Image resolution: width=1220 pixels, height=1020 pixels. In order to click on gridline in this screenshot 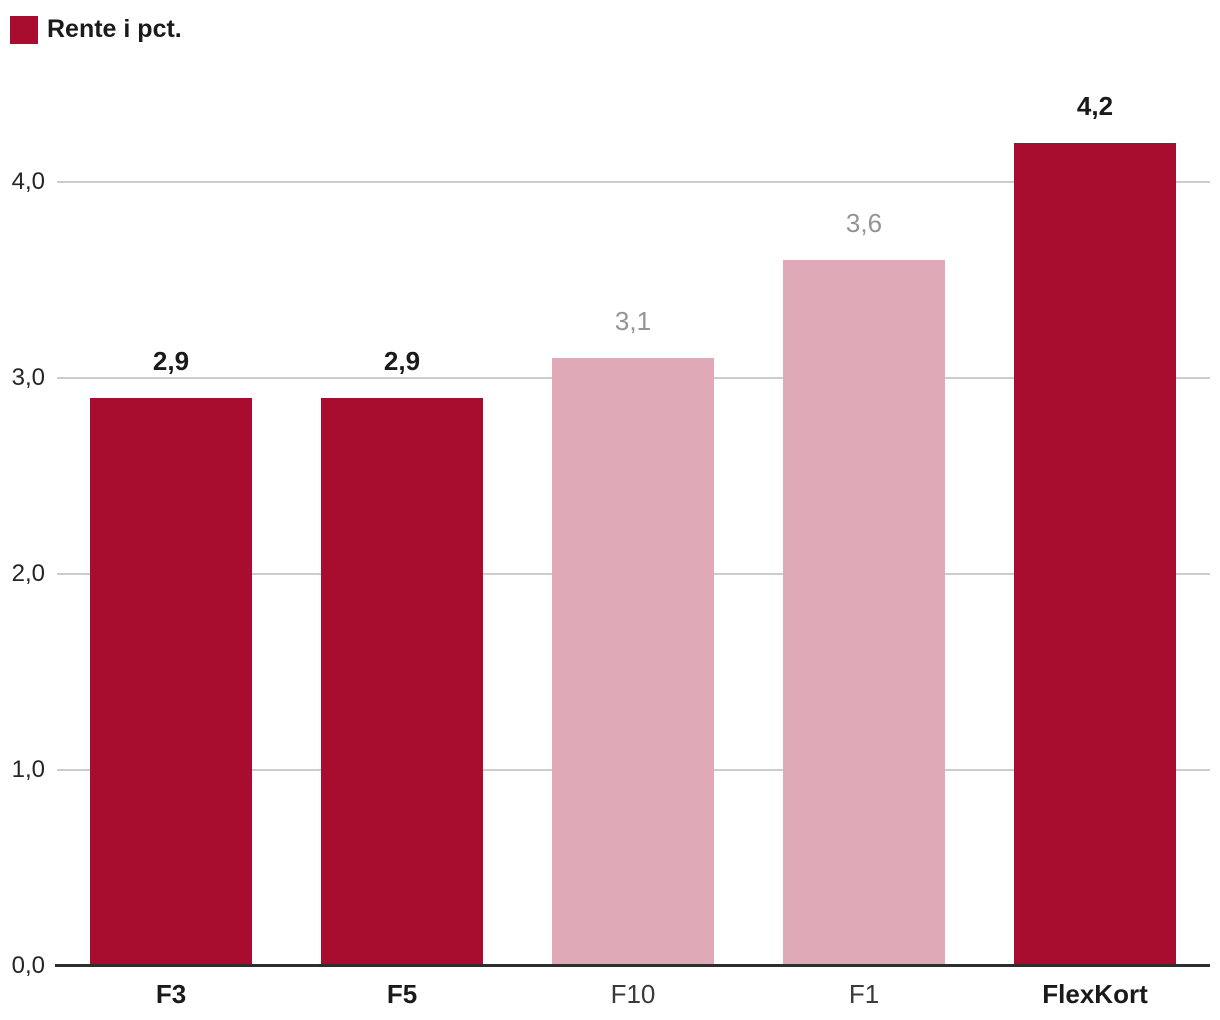, I will do `click(633, 182)`.